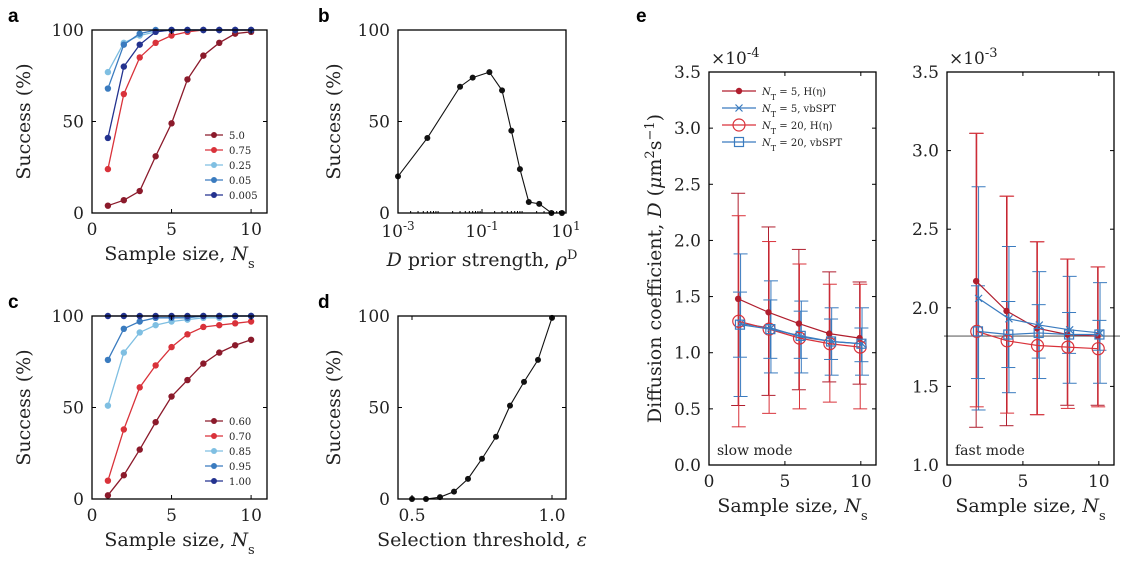 The height and width of the screenshot is (564, 1134). Describe the element at coordinates (973, 58) in the screenshot. I see `axis-multiplier-e-fast: ×10⁻³` at that location.